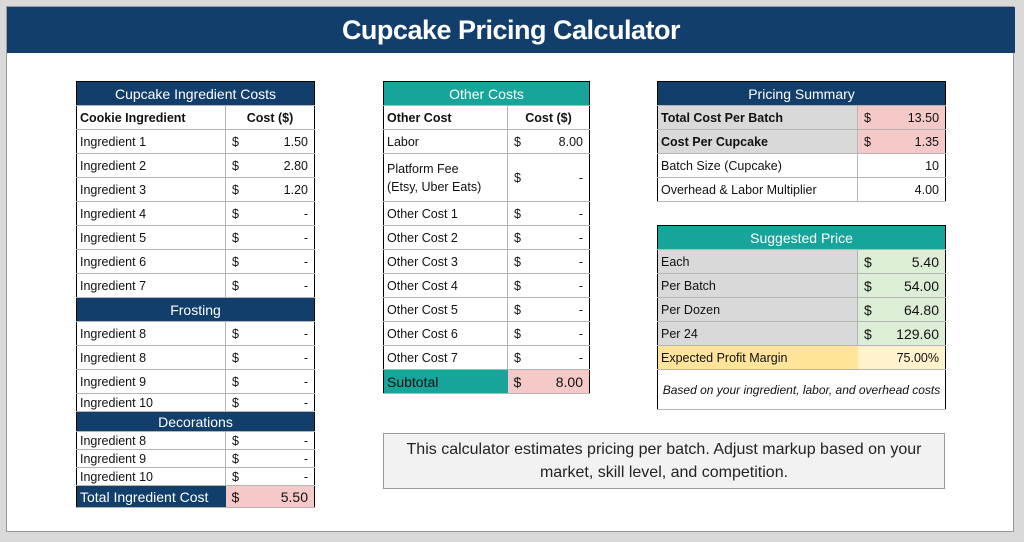  What do you see at coordinates (280, 165) in the screenshot?
I see `ingredient-cost-cell: 2.80` at bounding box center [280, 165].